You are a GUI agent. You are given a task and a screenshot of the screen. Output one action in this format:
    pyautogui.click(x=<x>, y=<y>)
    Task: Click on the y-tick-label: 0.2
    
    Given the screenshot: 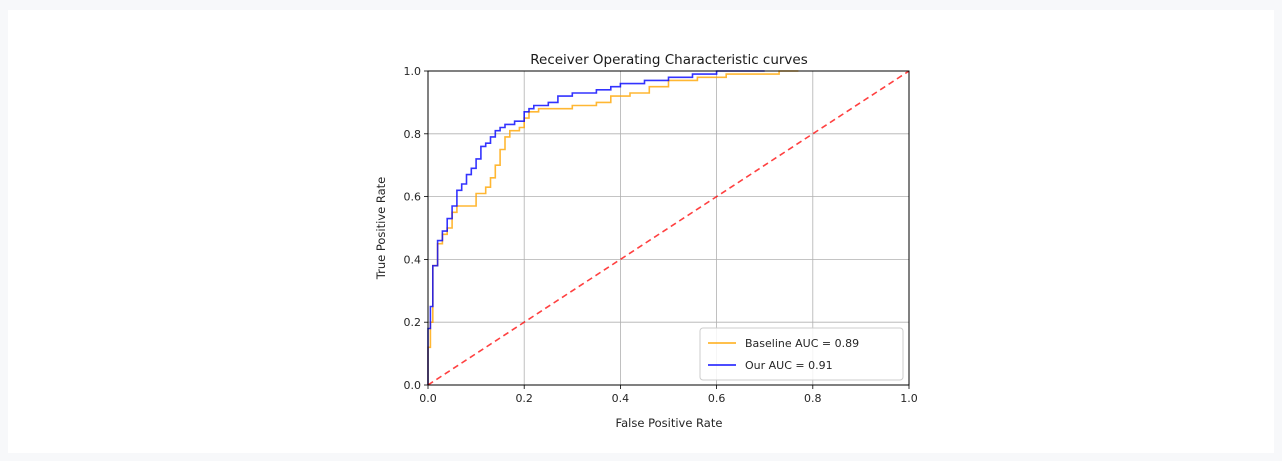 What is the action you would take?
    pyautogui.click(x=413, y=322)
    